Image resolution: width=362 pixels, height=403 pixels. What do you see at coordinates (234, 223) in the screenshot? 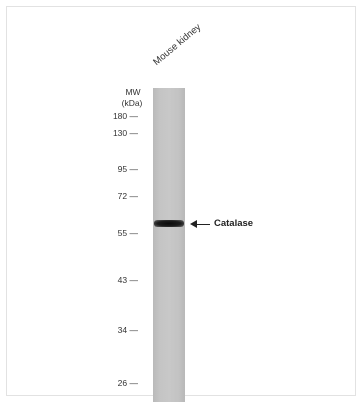
I see `band-label: Catalase` at bounding box center [234, 223].